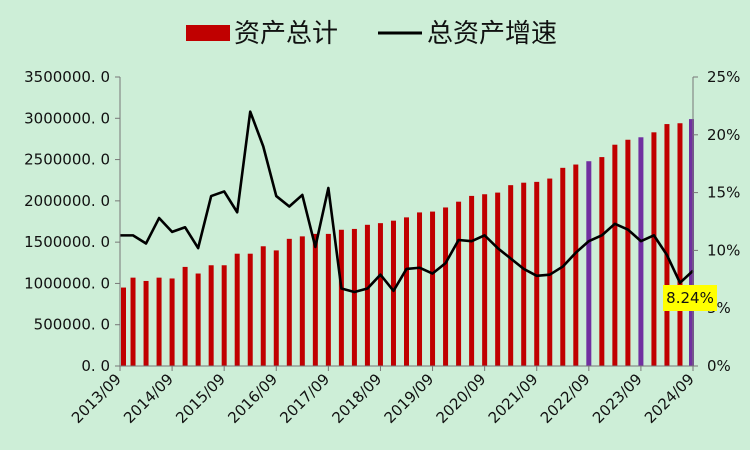  What do you see at coordinates (304, 398) in the screenshot?
I see `x-tick-label-4: 2017/09` at bounding box center [304, 398].